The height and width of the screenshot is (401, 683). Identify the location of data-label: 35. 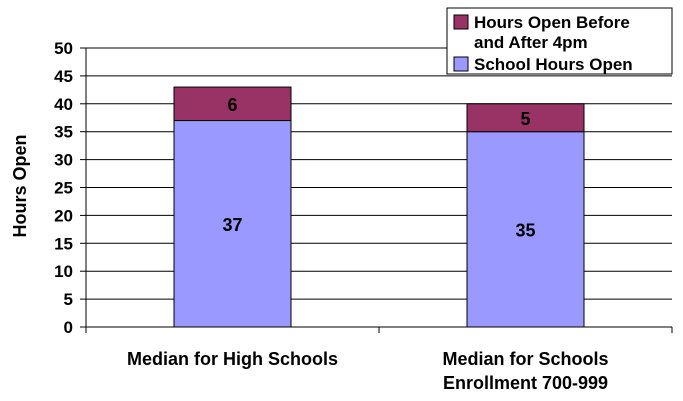
(525, 230).